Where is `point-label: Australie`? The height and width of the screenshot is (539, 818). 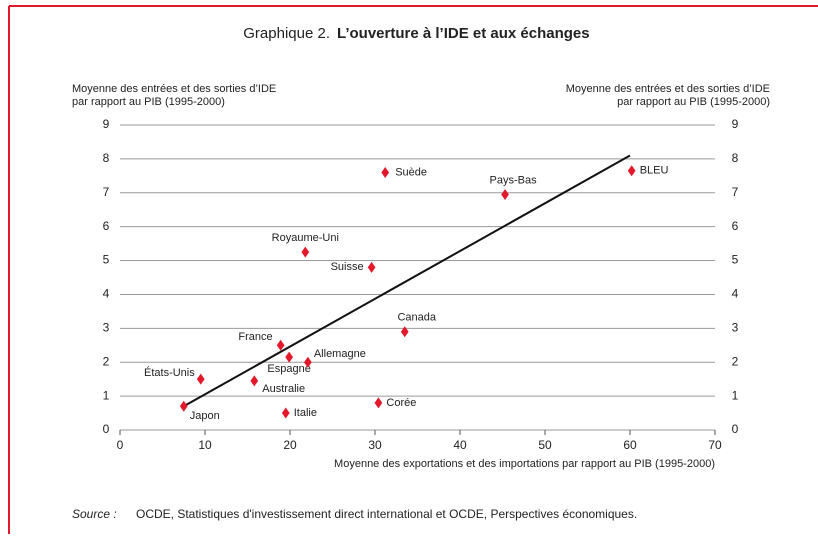
point-label: Australie is located at coordinates (283, 389).